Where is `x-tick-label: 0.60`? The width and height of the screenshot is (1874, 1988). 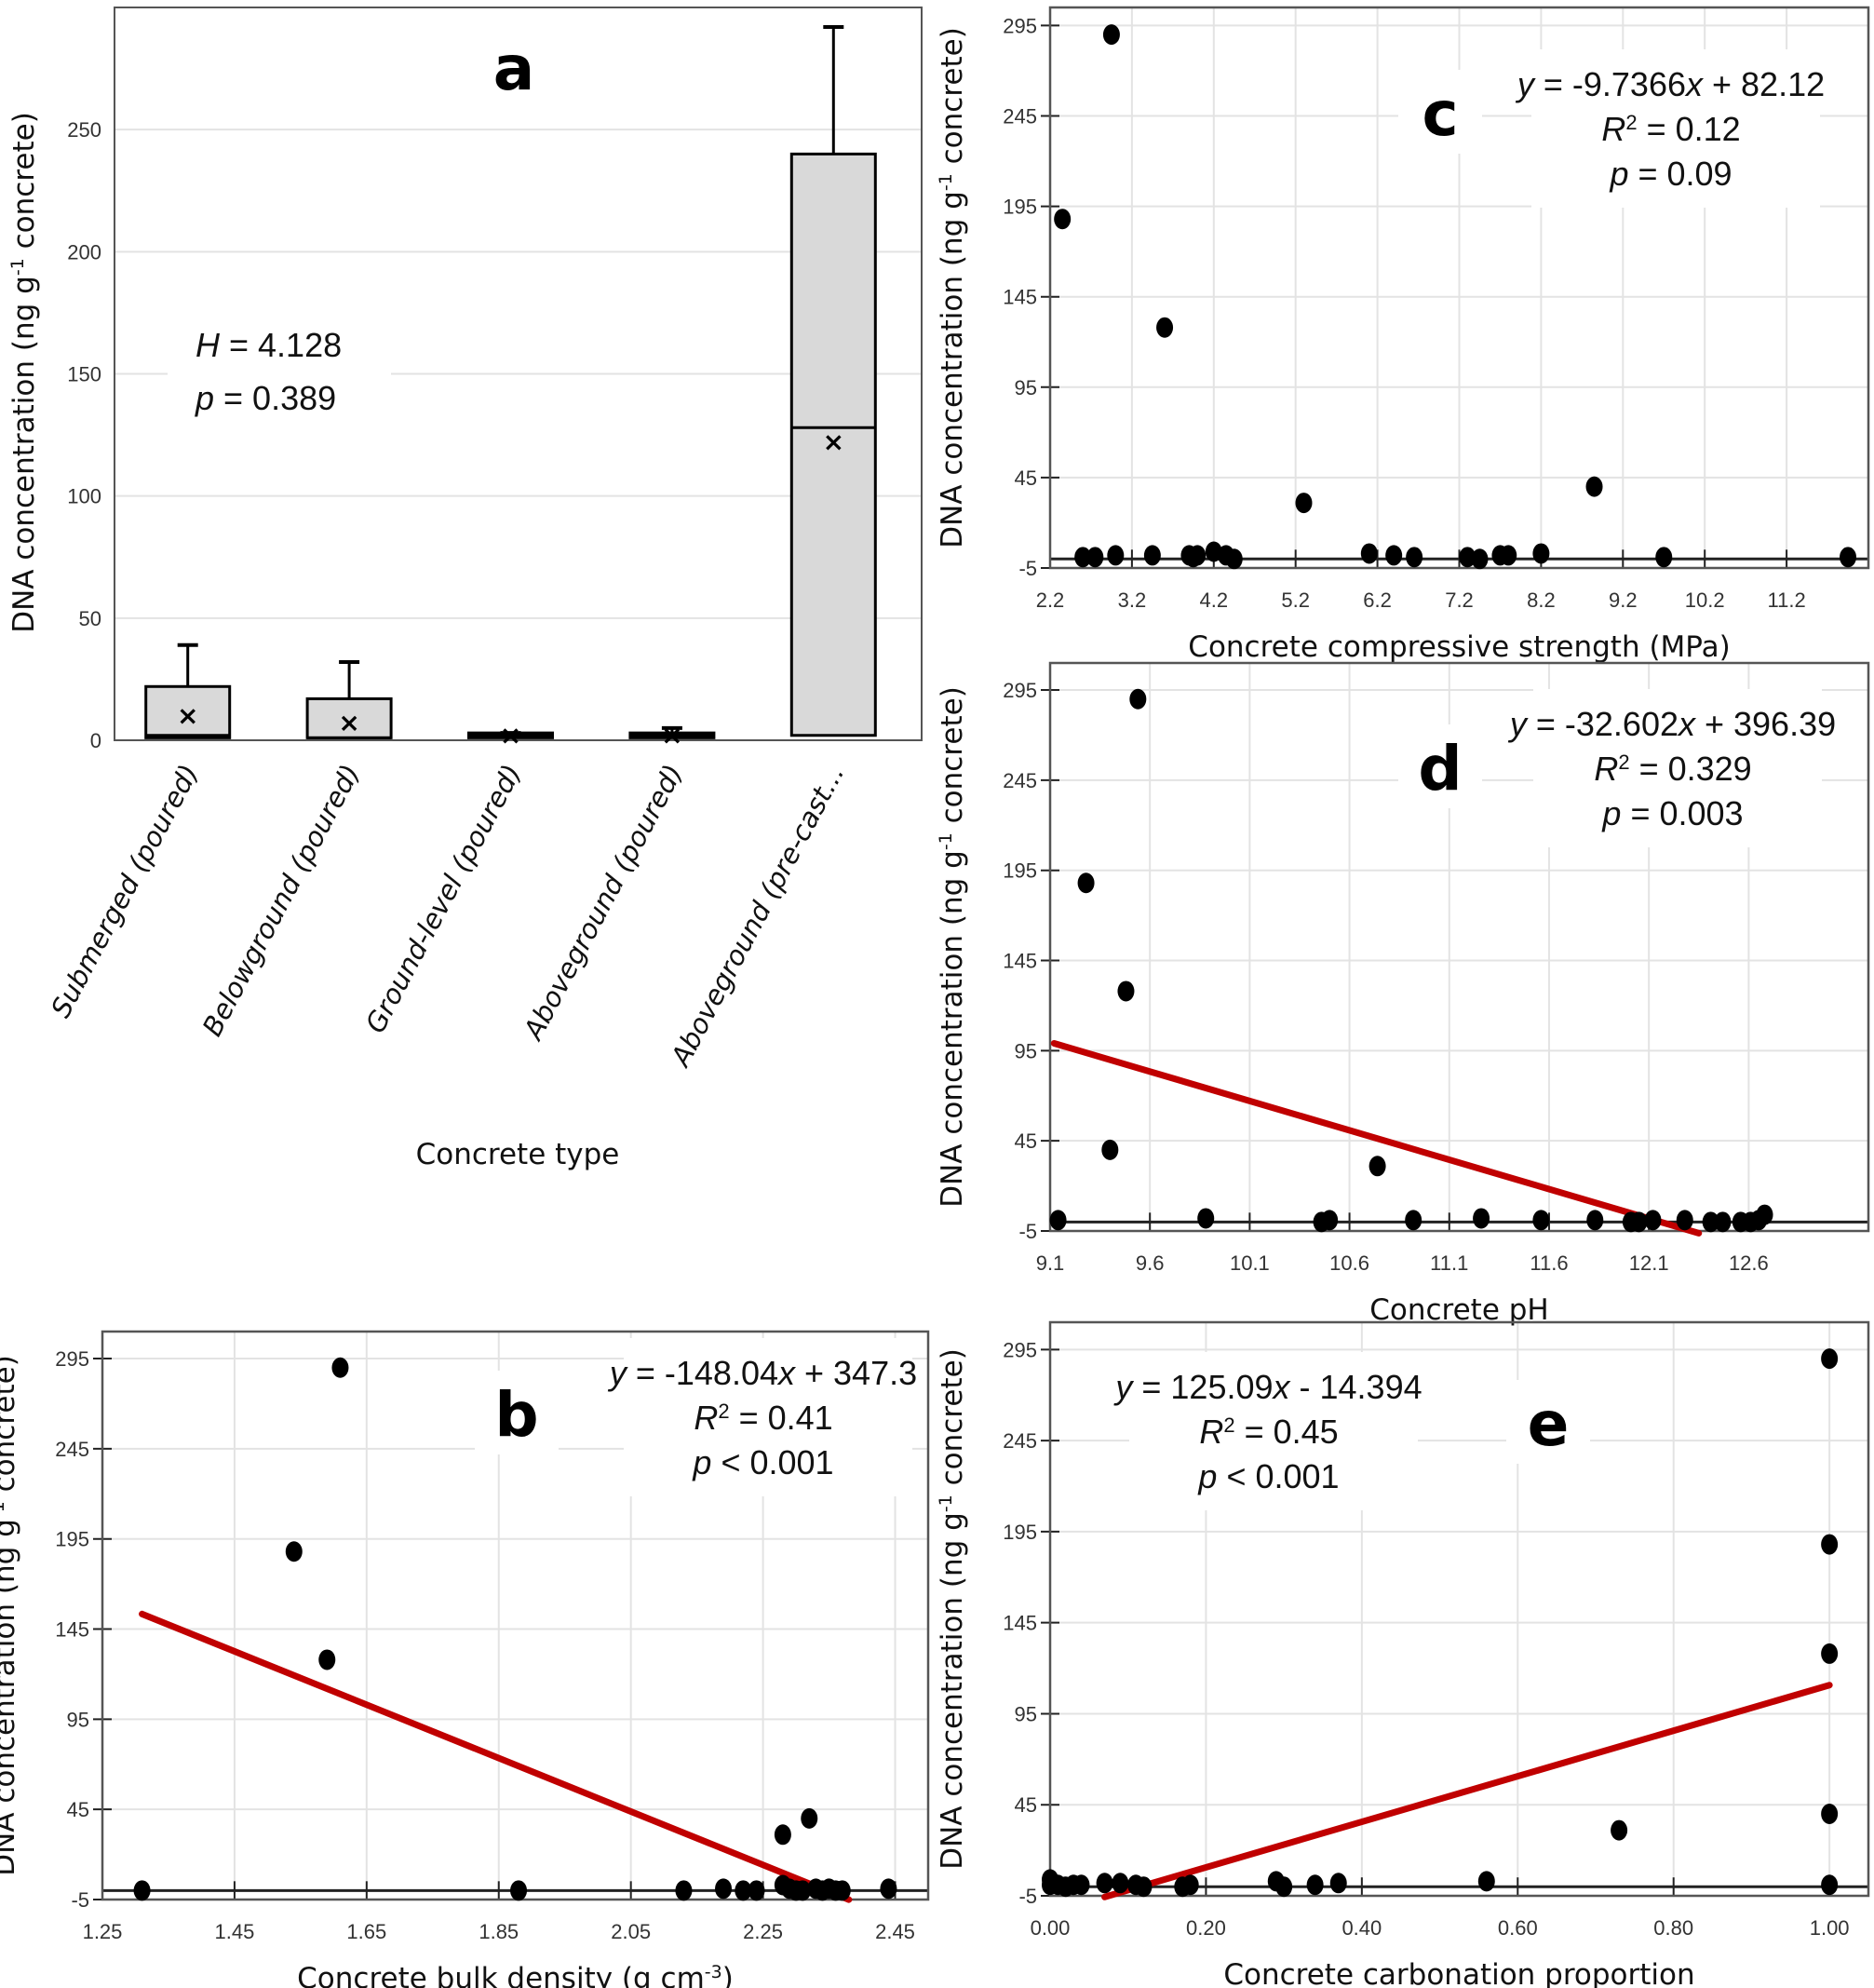
x-tick-label: 0.60 is located at coordinates (1518, 1928).